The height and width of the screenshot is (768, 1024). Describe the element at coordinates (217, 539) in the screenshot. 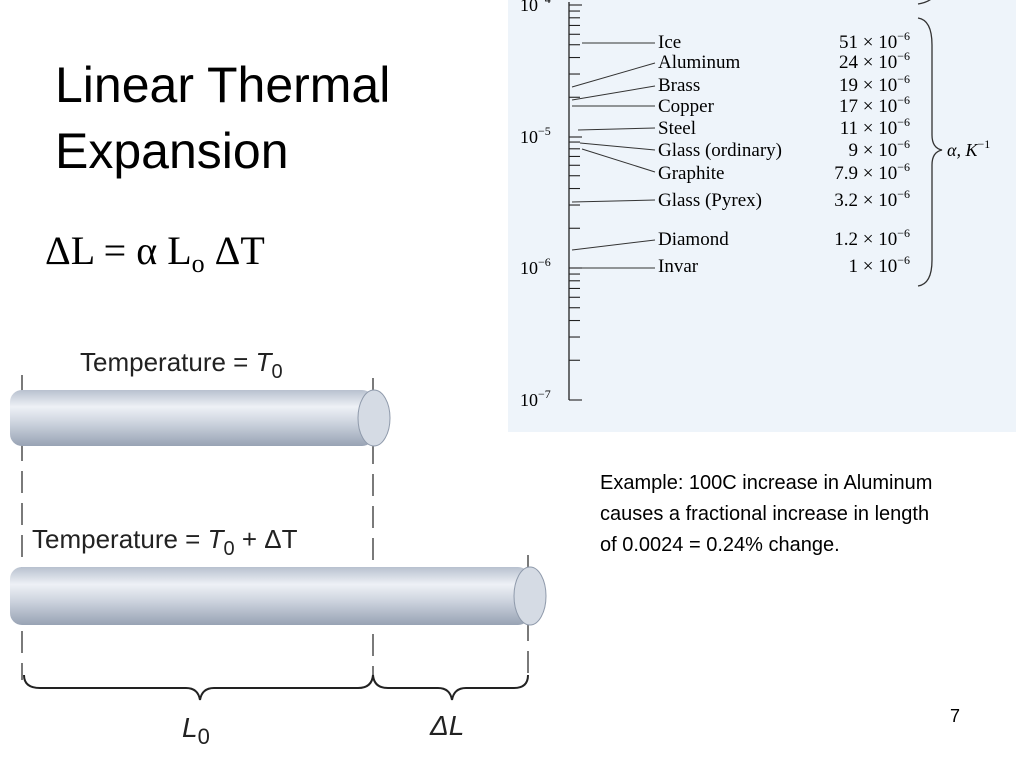

I see `temp-after-var: T` at that location.